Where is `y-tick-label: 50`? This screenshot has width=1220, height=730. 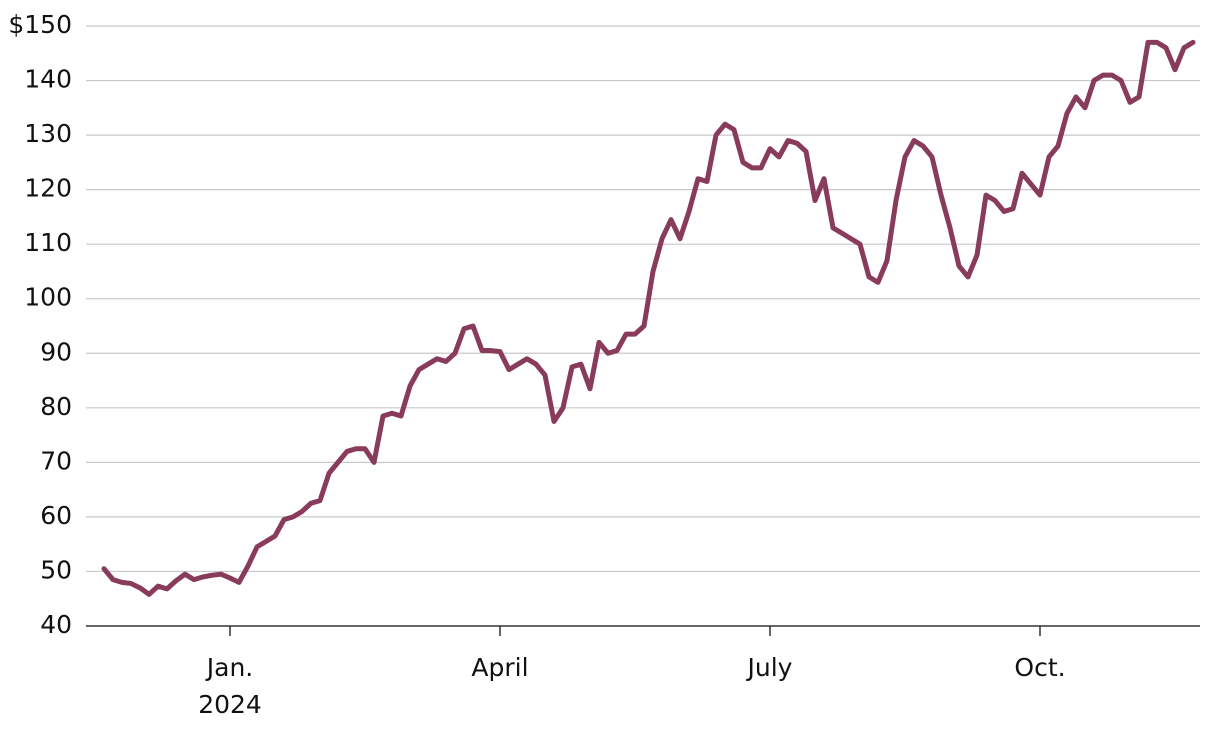 y-tick-label: 50 is located at coordinates (56, 569).